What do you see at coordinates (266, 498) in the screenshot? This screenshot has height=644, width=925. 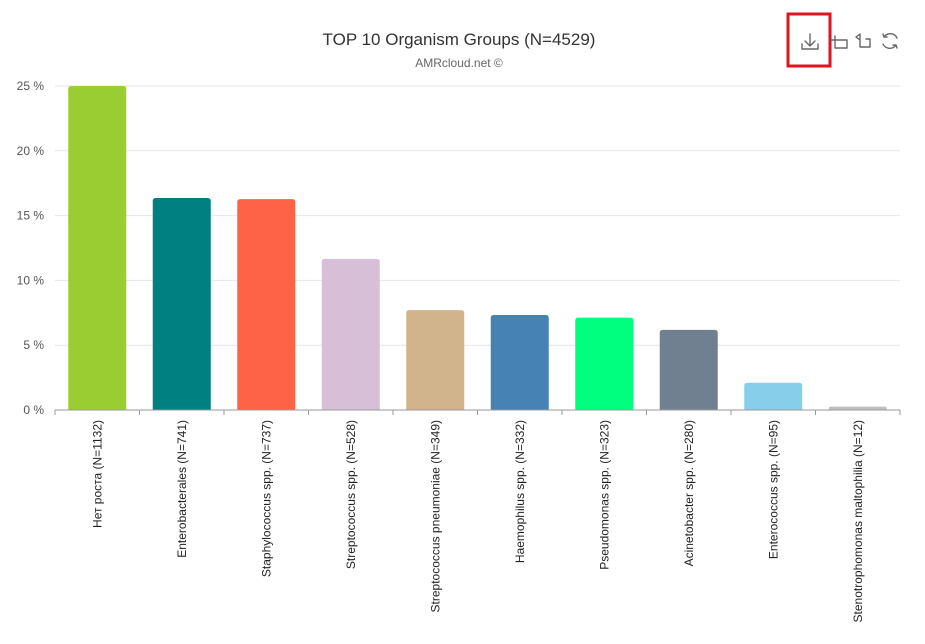 I see `x-tick-label: Staphylococcus spp. (N=737)` at bounding box center [266, 498].